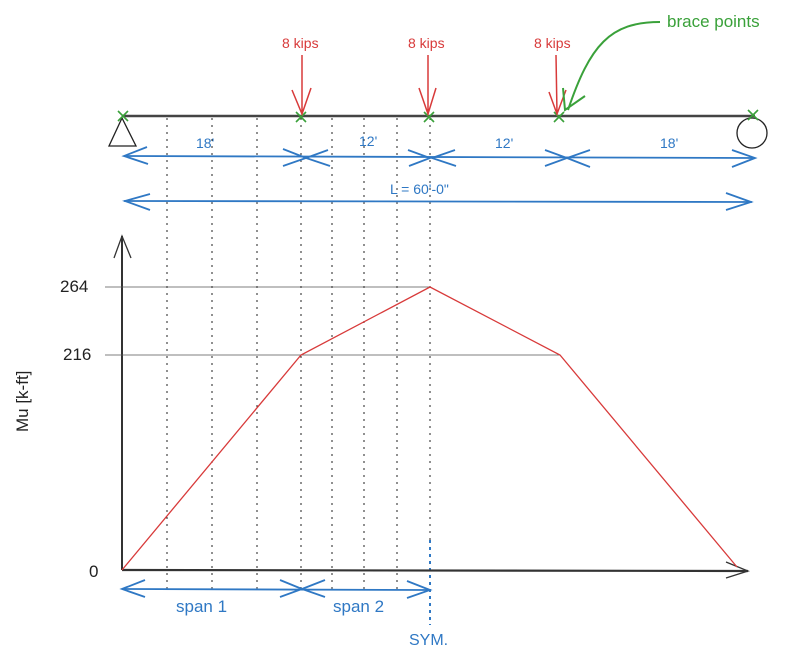 The image size is (800, 667). I want to click on brace-markers, so click(438, 116).